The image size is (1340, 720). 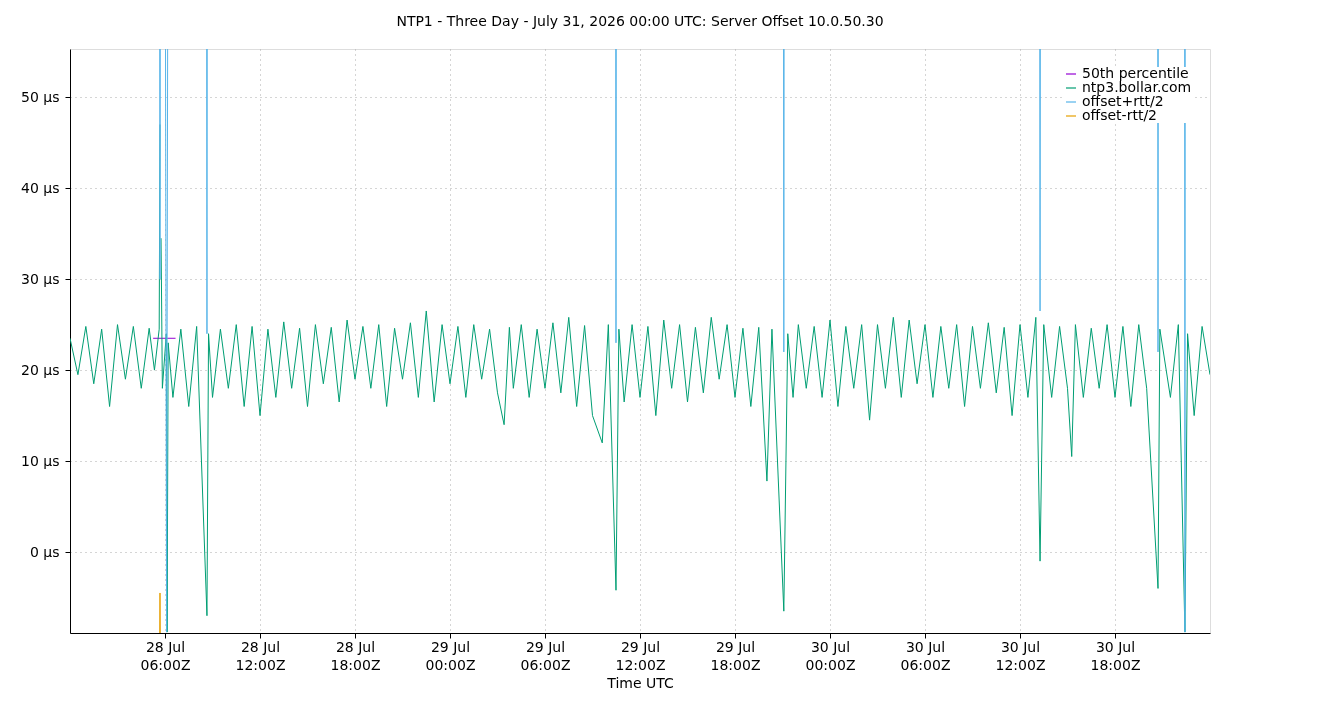 What do you see at coordinates (1137, 87) in the screenshot?
I see `legend-label: ntp3.bollar.com` at bounding box center [1137, 87].